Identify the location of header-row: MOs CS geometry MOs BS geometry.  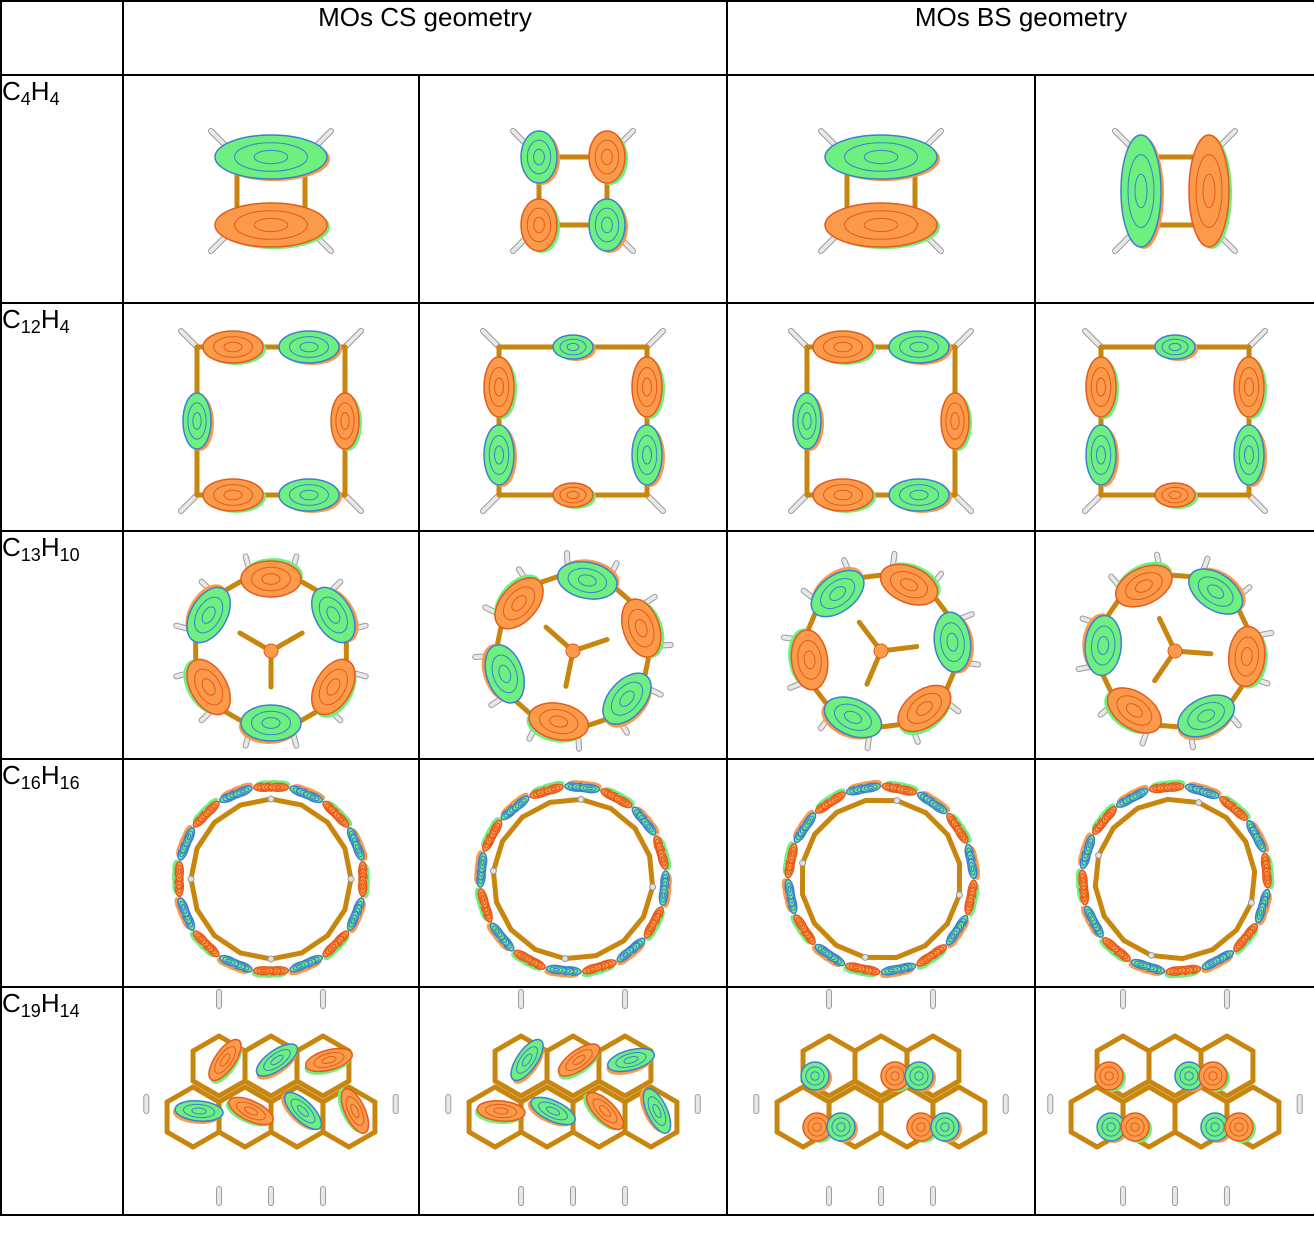
(657, 38).